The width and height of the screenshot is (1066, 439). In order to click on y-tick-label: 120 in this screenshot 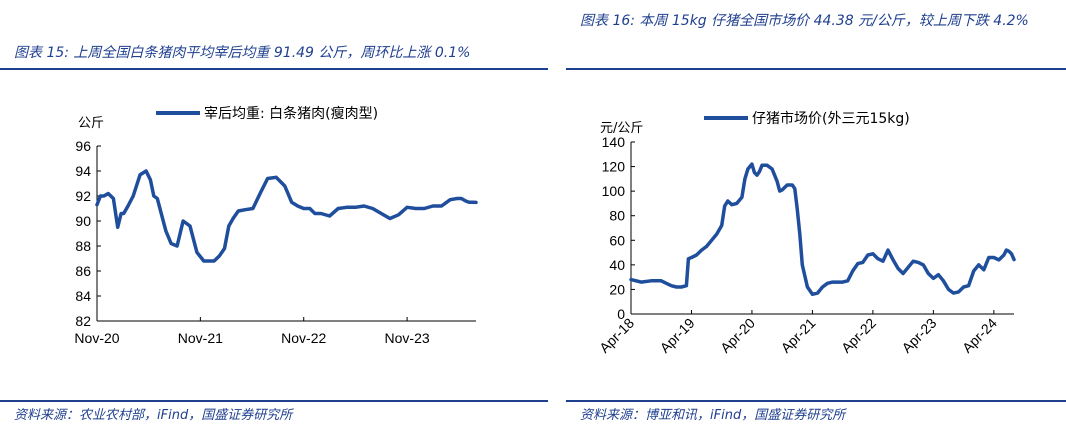, I will do `click(614, 167)`.